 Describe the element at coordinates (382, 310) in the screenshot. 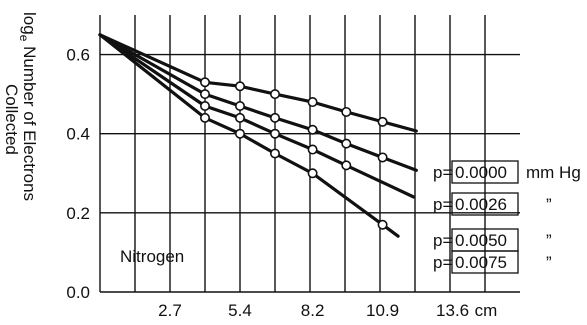

I see `x-tick-label: 10.9` at that location.